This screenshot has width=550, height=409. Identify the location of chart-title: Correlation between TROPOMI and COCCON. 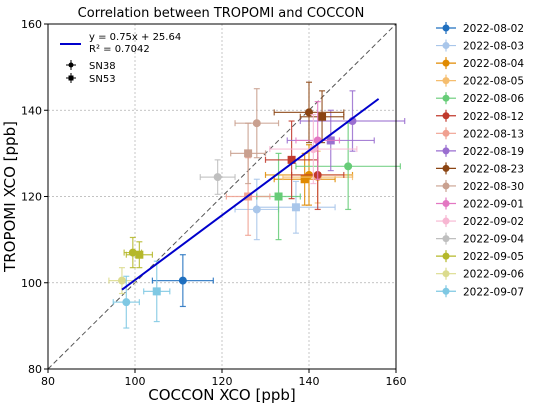
(221, 13).